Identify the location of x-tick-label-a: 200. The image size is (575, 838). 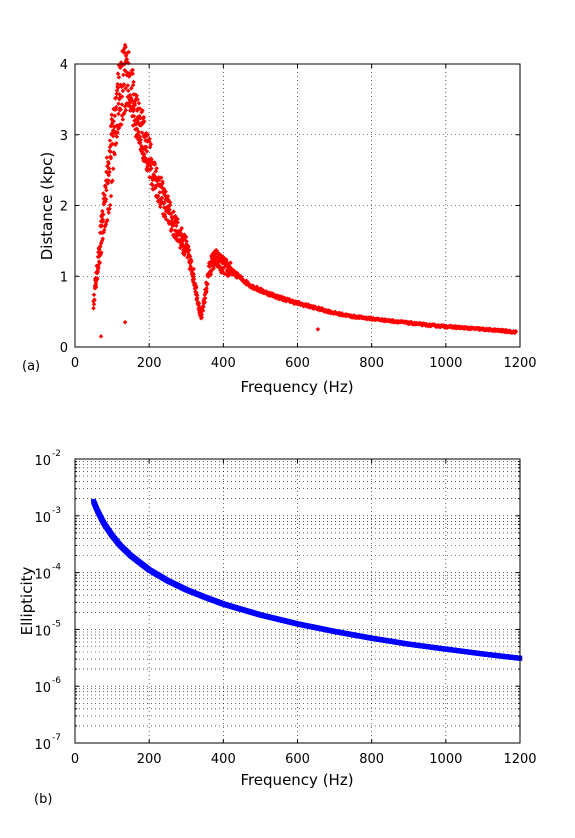
(149, 363).